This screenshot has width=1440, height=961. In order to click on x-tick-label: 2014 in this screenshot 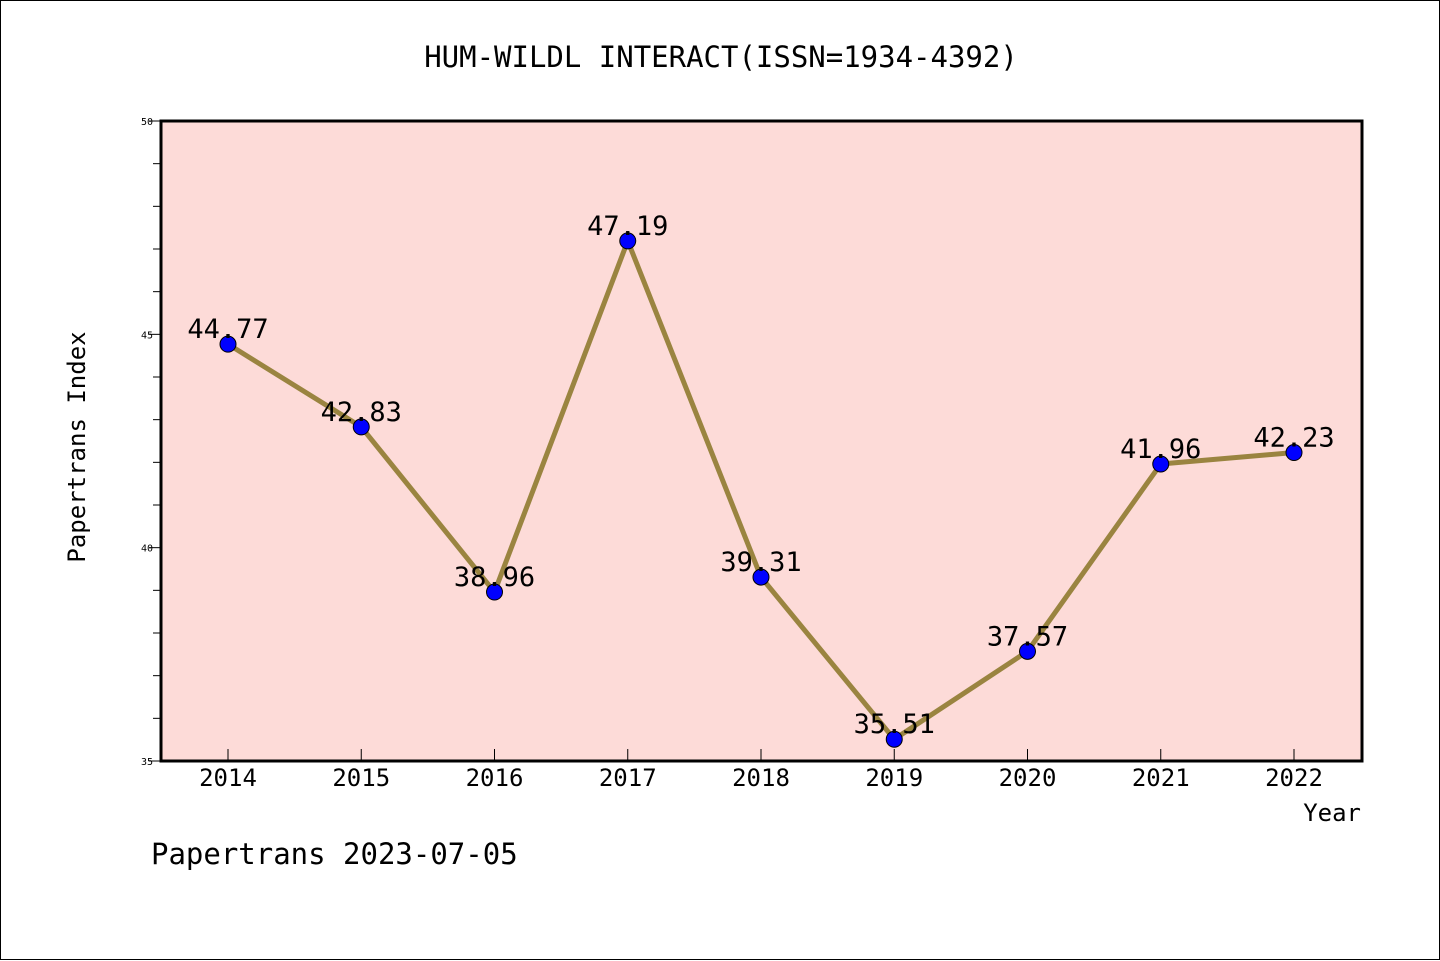, I will do `click(228, 778)`.